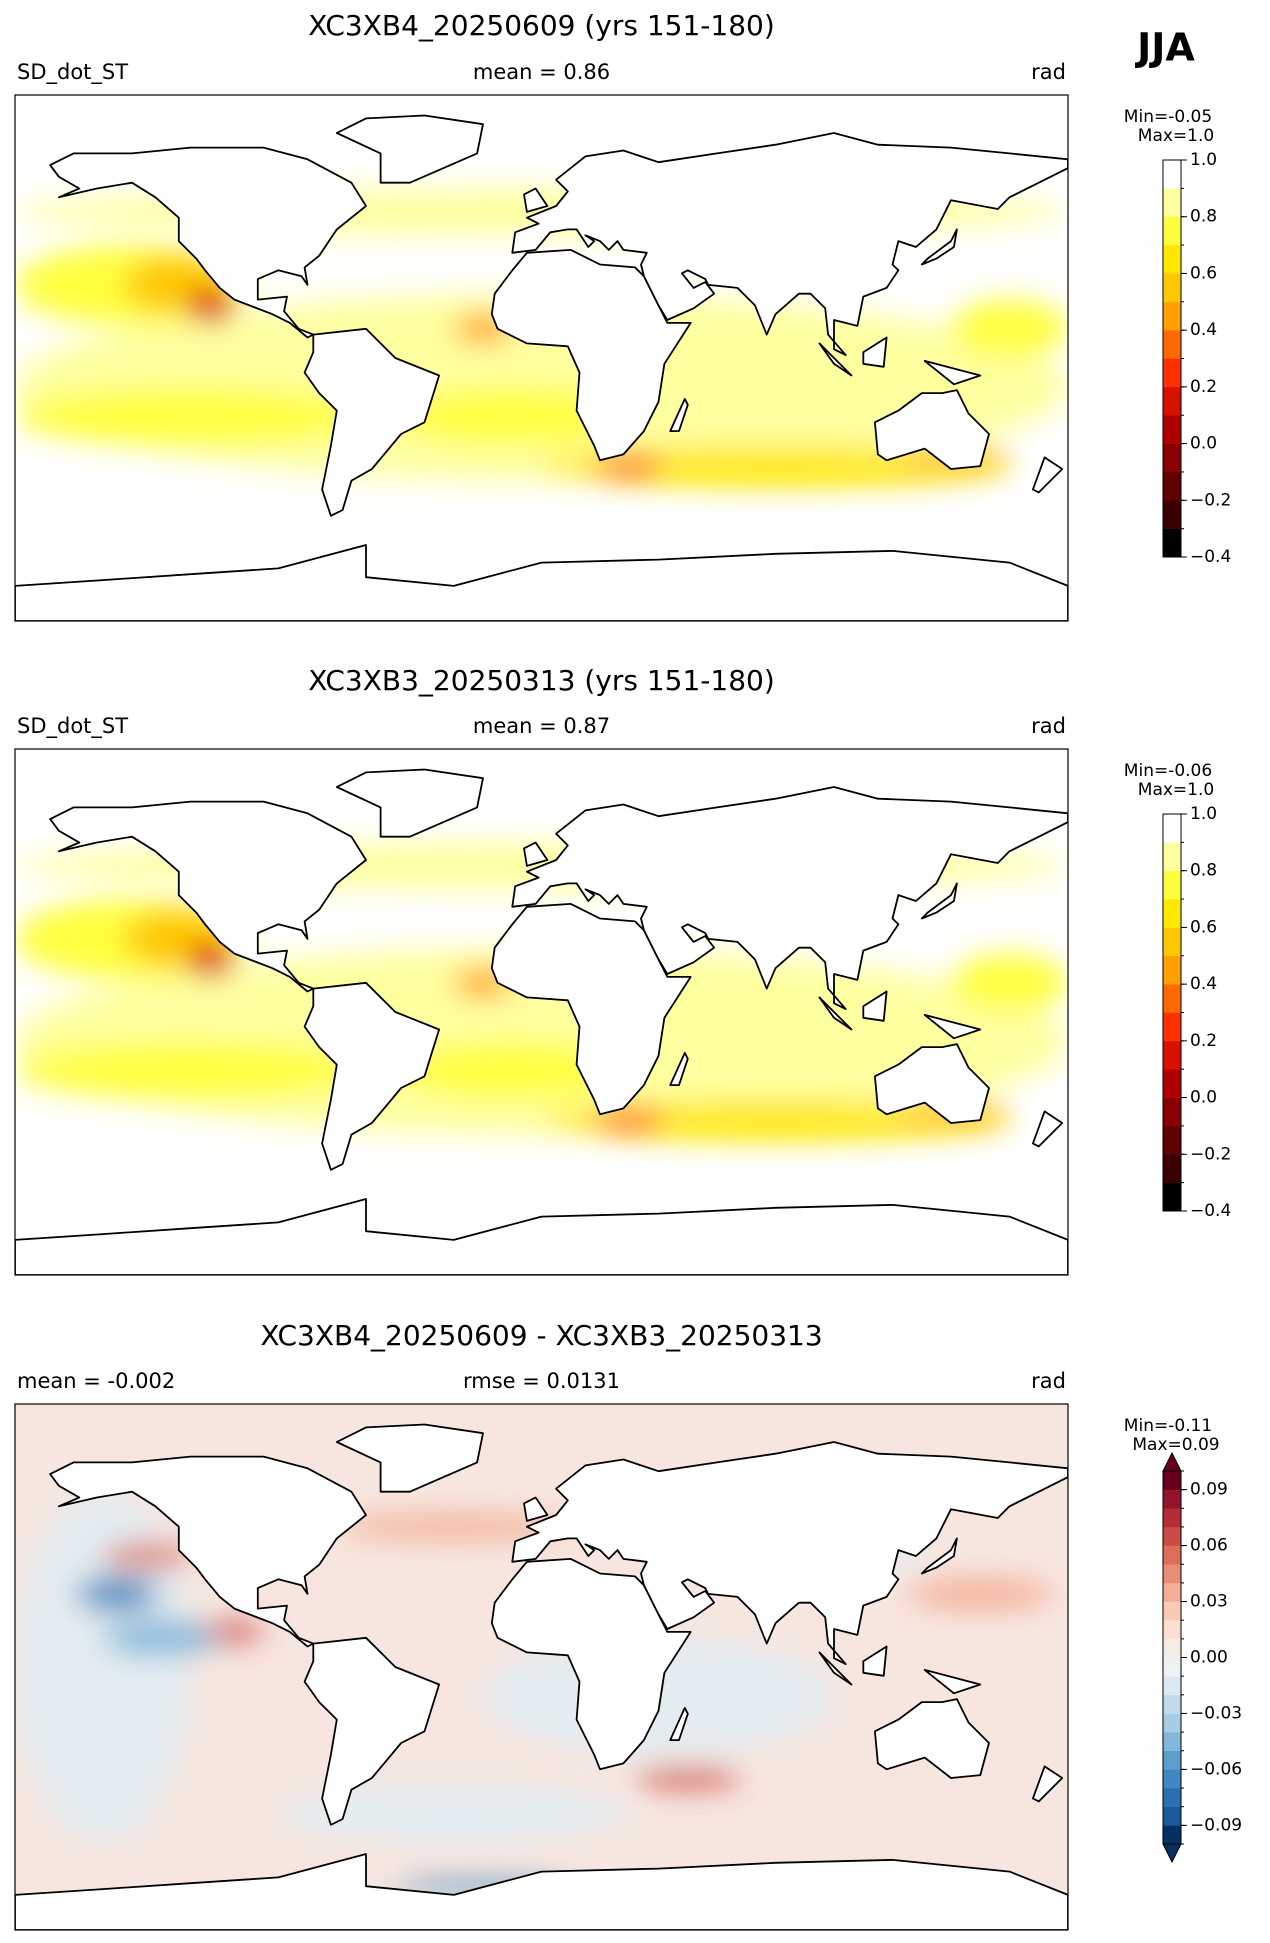 The height and width of the screenshot is (1943, 1270). I want to click on min-label: Min=-0.11, so click(1168, 1426).